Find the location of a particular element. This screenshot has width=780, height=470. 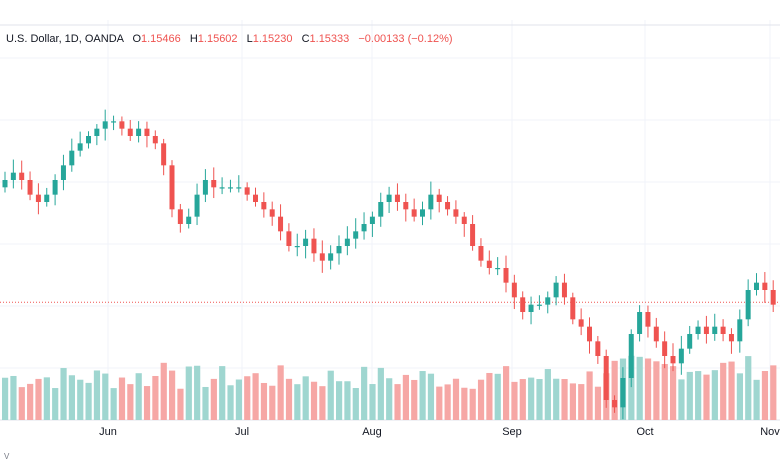

open-label: O is located at coordinates (136, 39).